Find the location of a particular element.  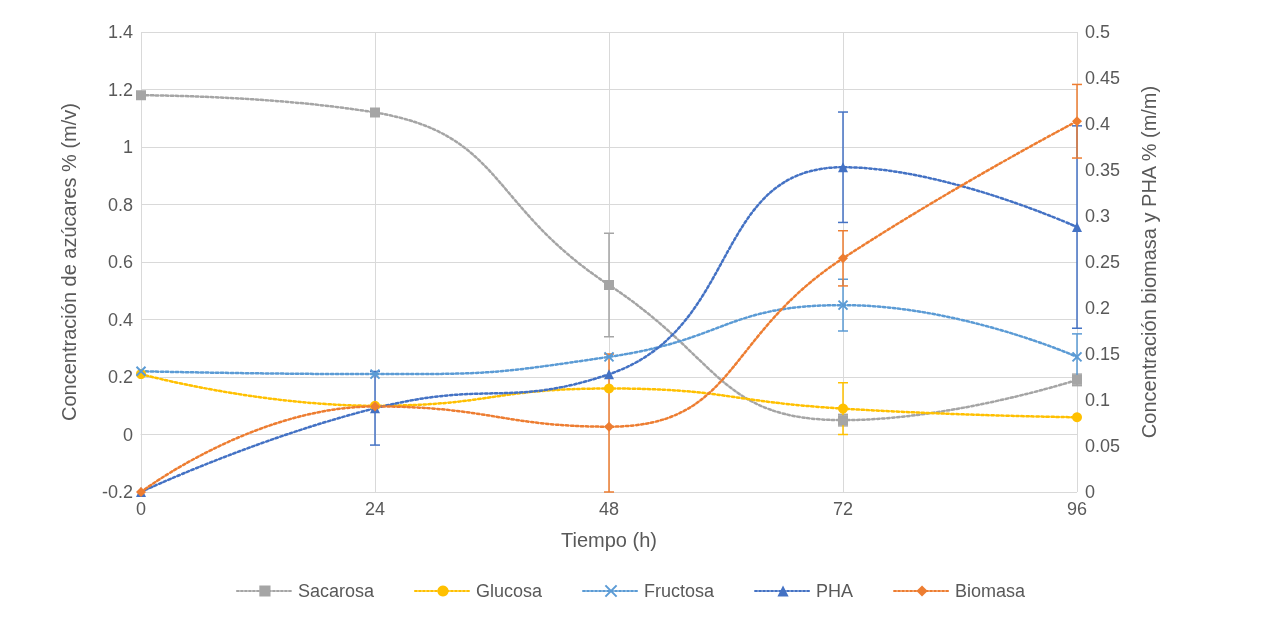

legend-label: Biomasa is located at coordinates (991, 591).